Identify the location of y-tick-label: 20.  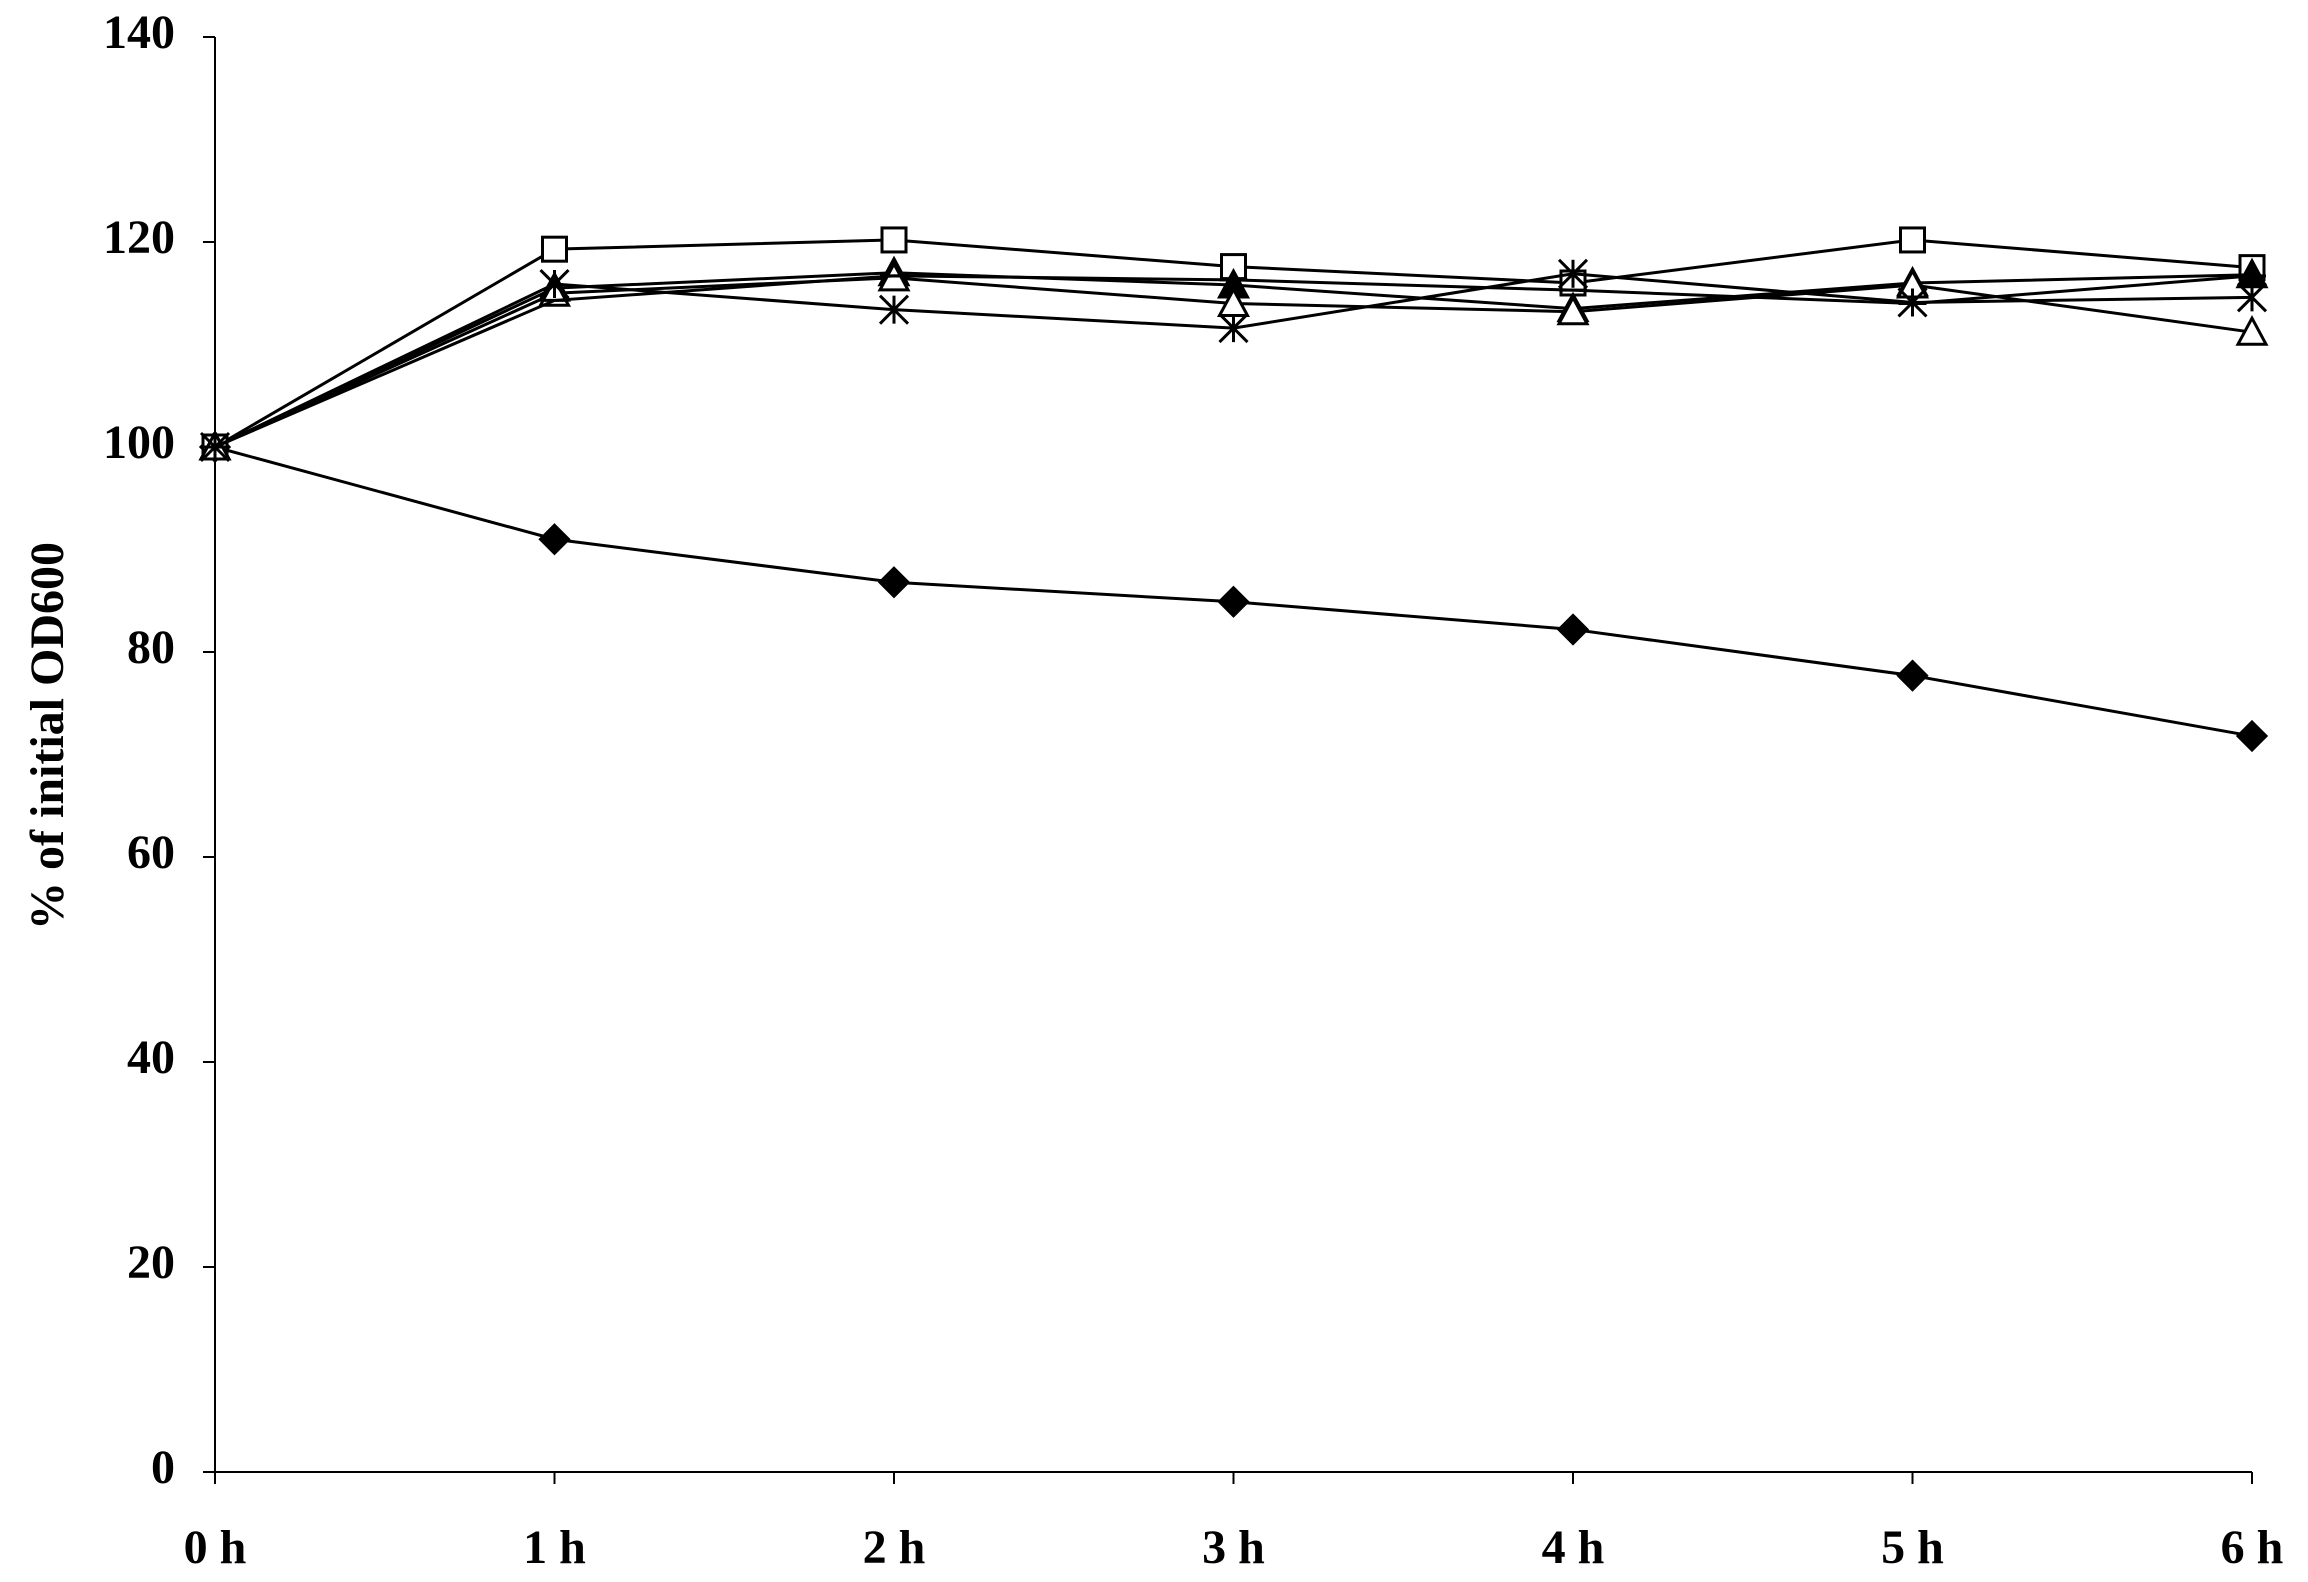
(151, 1262).